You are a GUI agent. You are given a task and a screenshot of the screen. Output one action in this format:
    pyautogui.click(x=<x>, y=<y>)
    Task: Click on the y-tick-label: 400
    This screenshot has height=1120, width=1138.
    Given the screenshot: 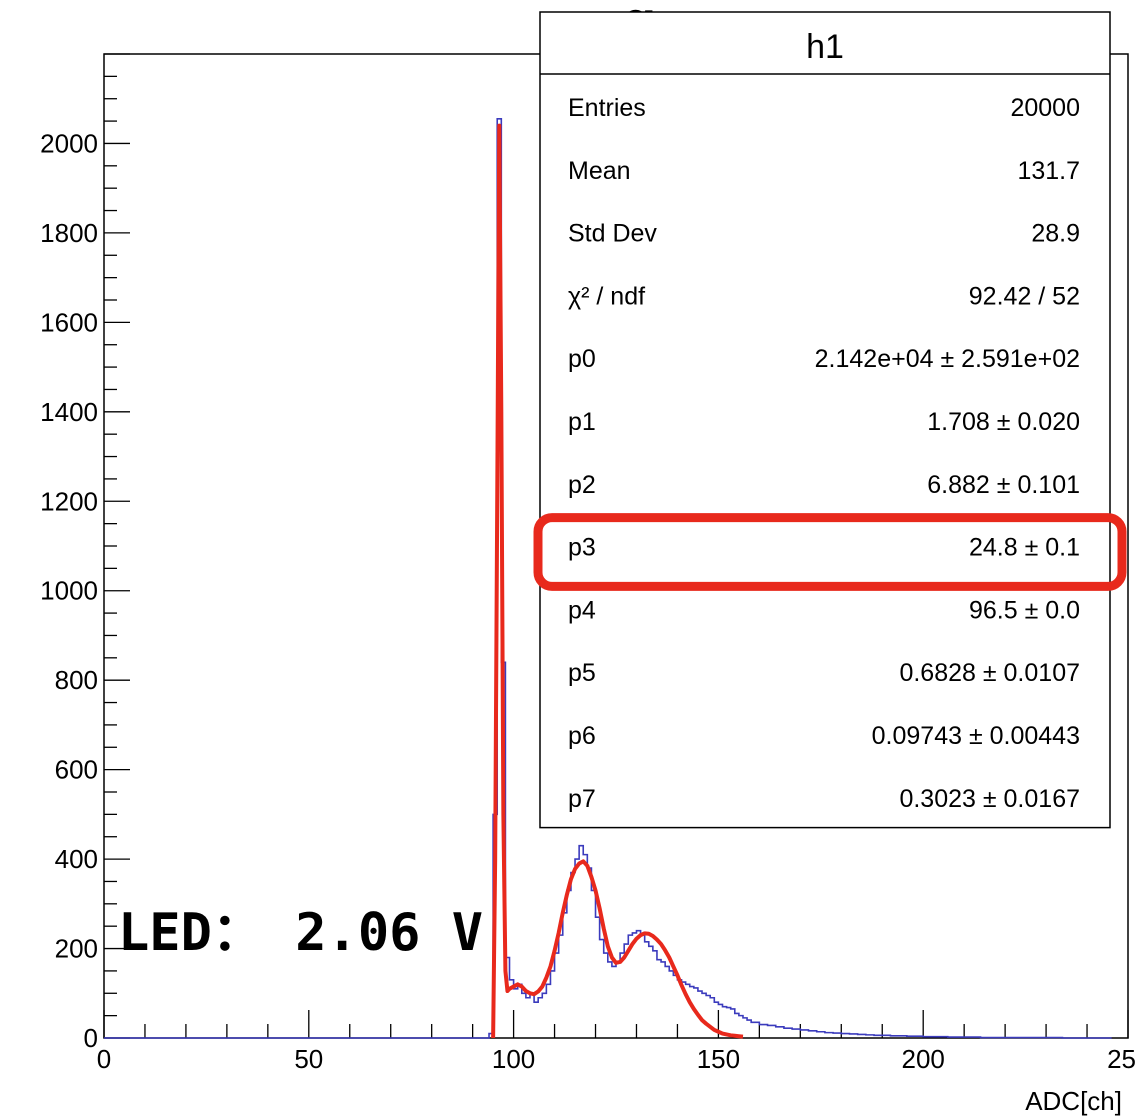 What is the action you would take?
    pyautogui.click(x=76, y=859)
    